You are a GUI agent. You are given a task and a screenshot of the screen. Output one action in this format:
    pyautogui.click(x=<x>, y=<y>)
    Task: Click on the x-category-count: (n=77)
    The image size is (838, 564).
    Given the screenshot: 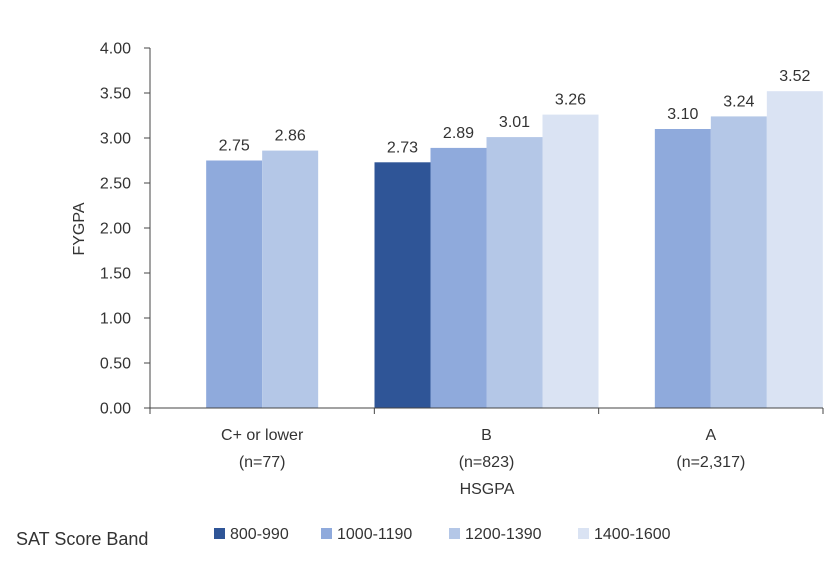 What is the action you would take?
    pyautogui.click(x=262, y=462)
    